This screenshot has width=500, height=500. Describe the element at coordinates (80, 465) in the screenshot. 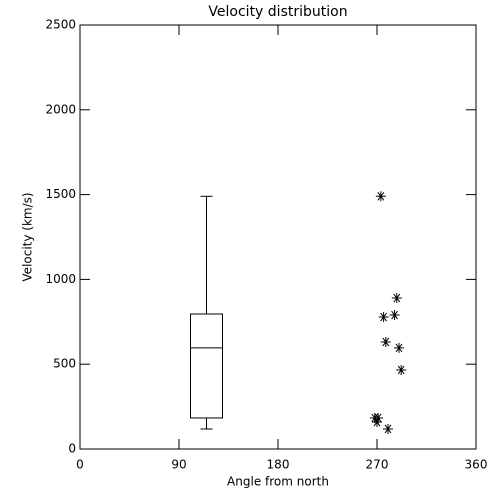

I see `x-tick-label: 0` at that location.